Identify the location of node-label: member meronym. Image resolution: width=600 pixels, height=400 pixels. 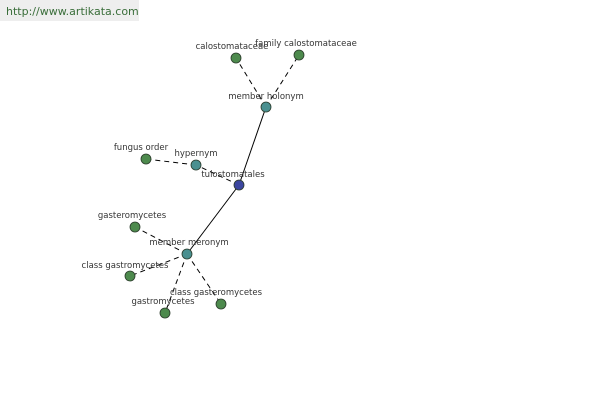
(188, 243).